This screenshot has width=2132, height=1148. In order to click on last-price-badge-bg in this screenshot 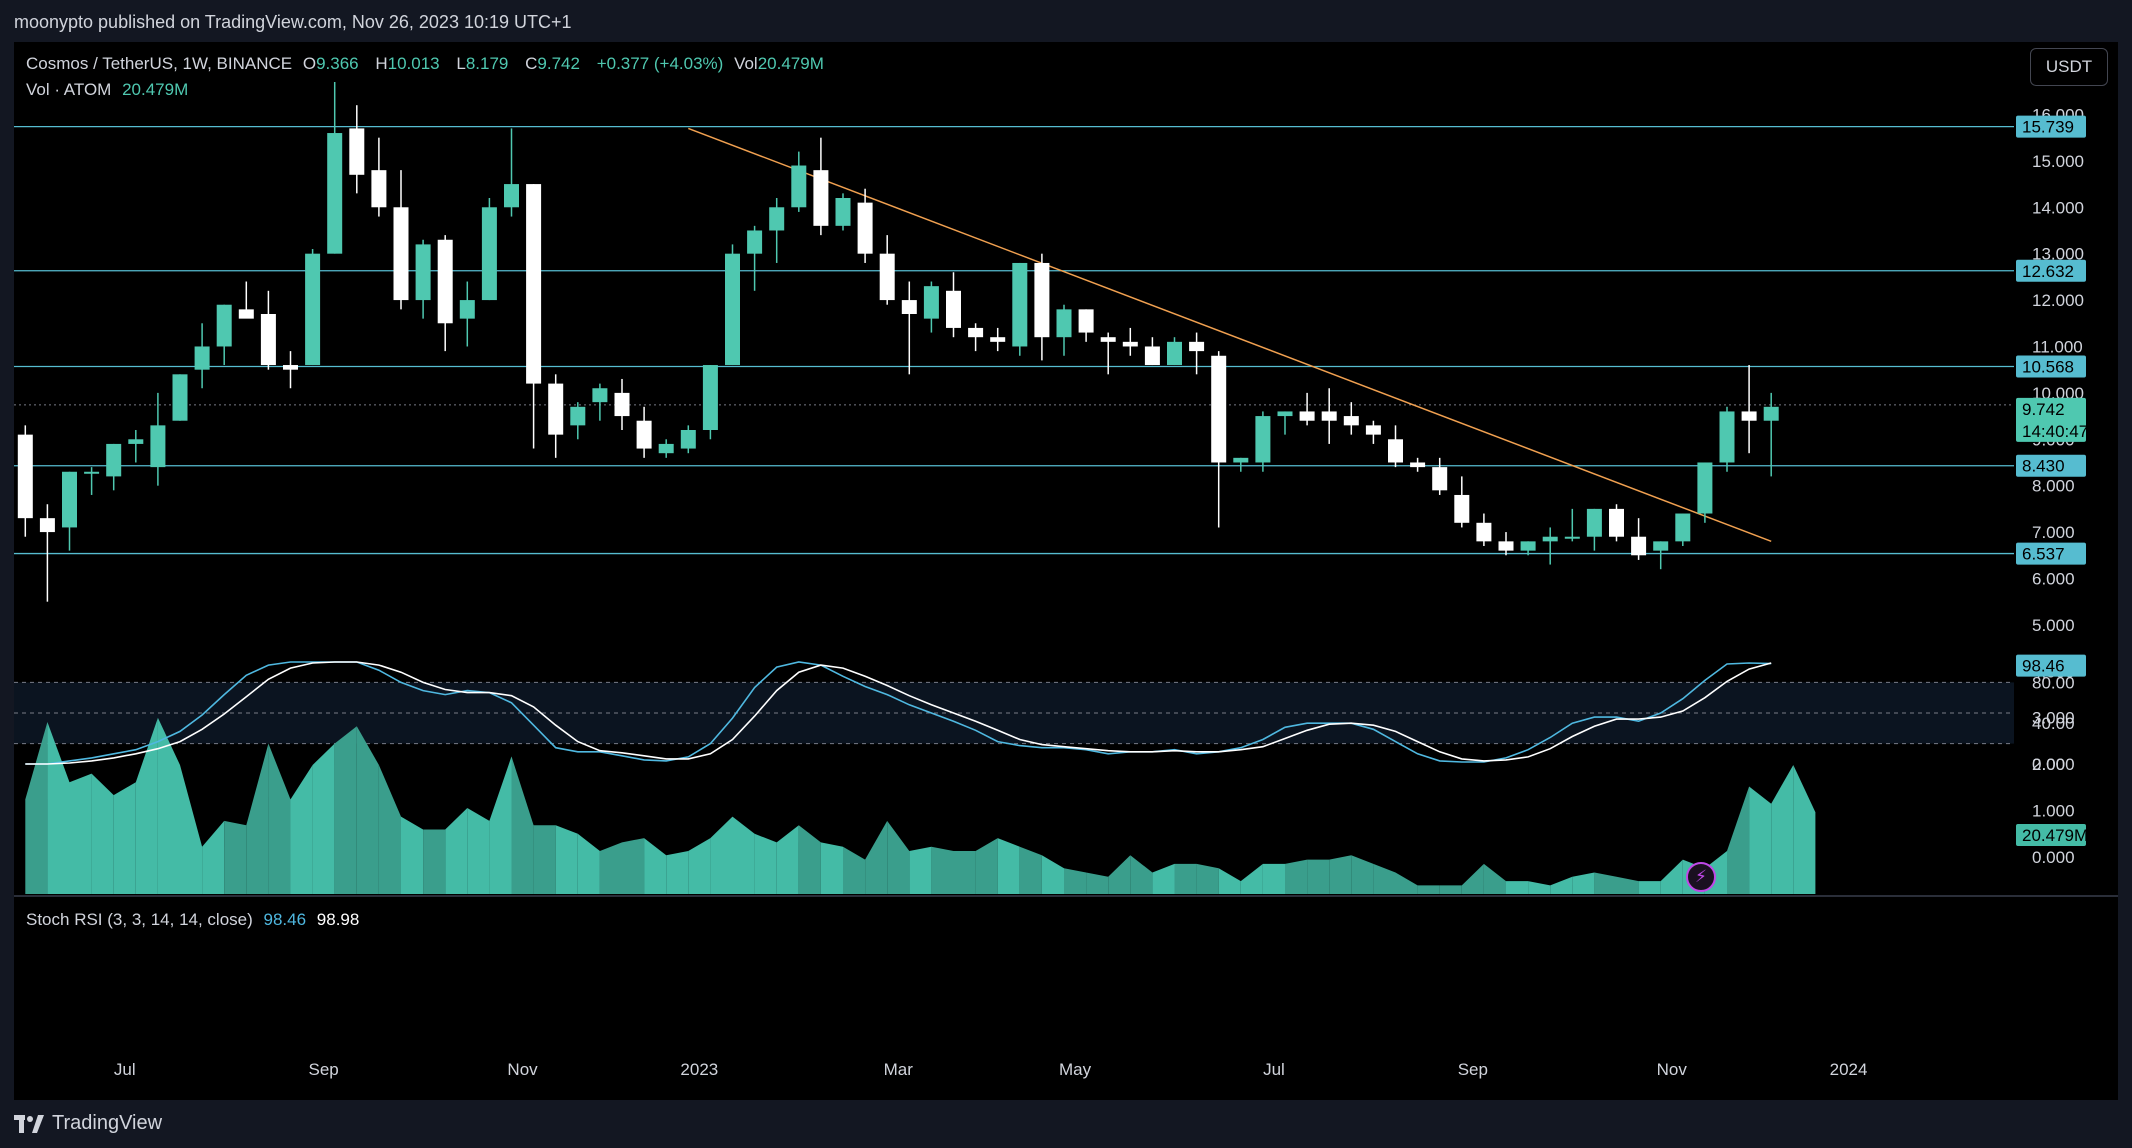, I will do `click(2051, 419)`.